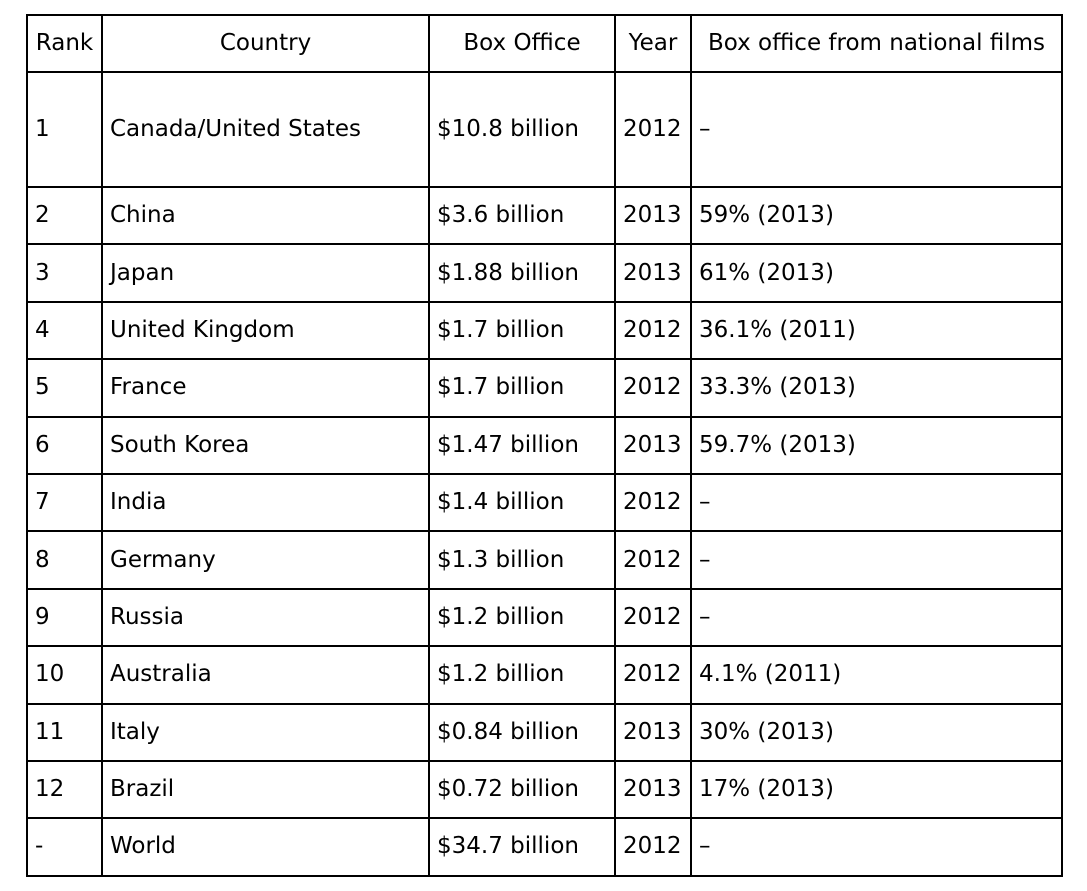 This screenshot has height=891, width=1087. Describe the element at coordinates (876, 330) in the screenshot. I see `national-share-cell: 36.1% (2011)` at that location.